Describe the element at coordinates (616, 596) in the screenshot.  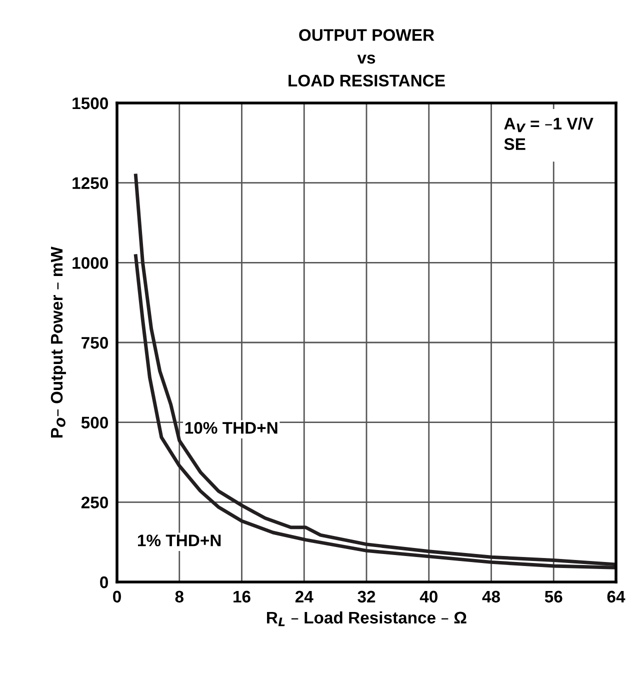
I see `x-tick-label: 64` at that location.